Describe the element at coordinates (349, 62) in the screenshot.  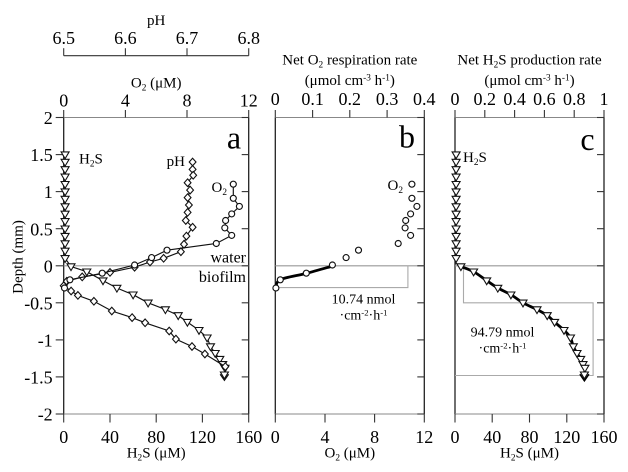
I see `svg-text: Net O2​ respiration rate` at that location.